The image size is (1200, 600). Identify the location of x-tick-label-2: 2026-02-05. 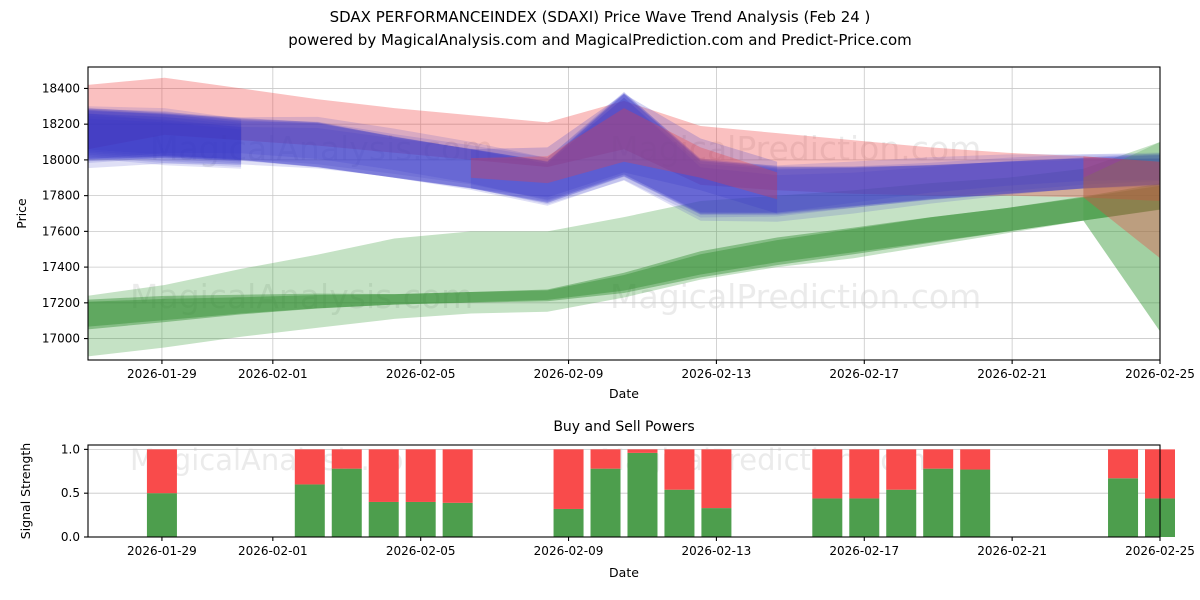
(421, 551).